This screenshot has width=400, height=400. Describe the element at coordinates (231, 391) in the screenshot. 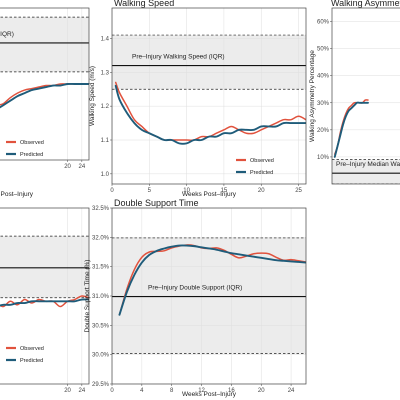

I see `x-tick-label: 16` at that location.